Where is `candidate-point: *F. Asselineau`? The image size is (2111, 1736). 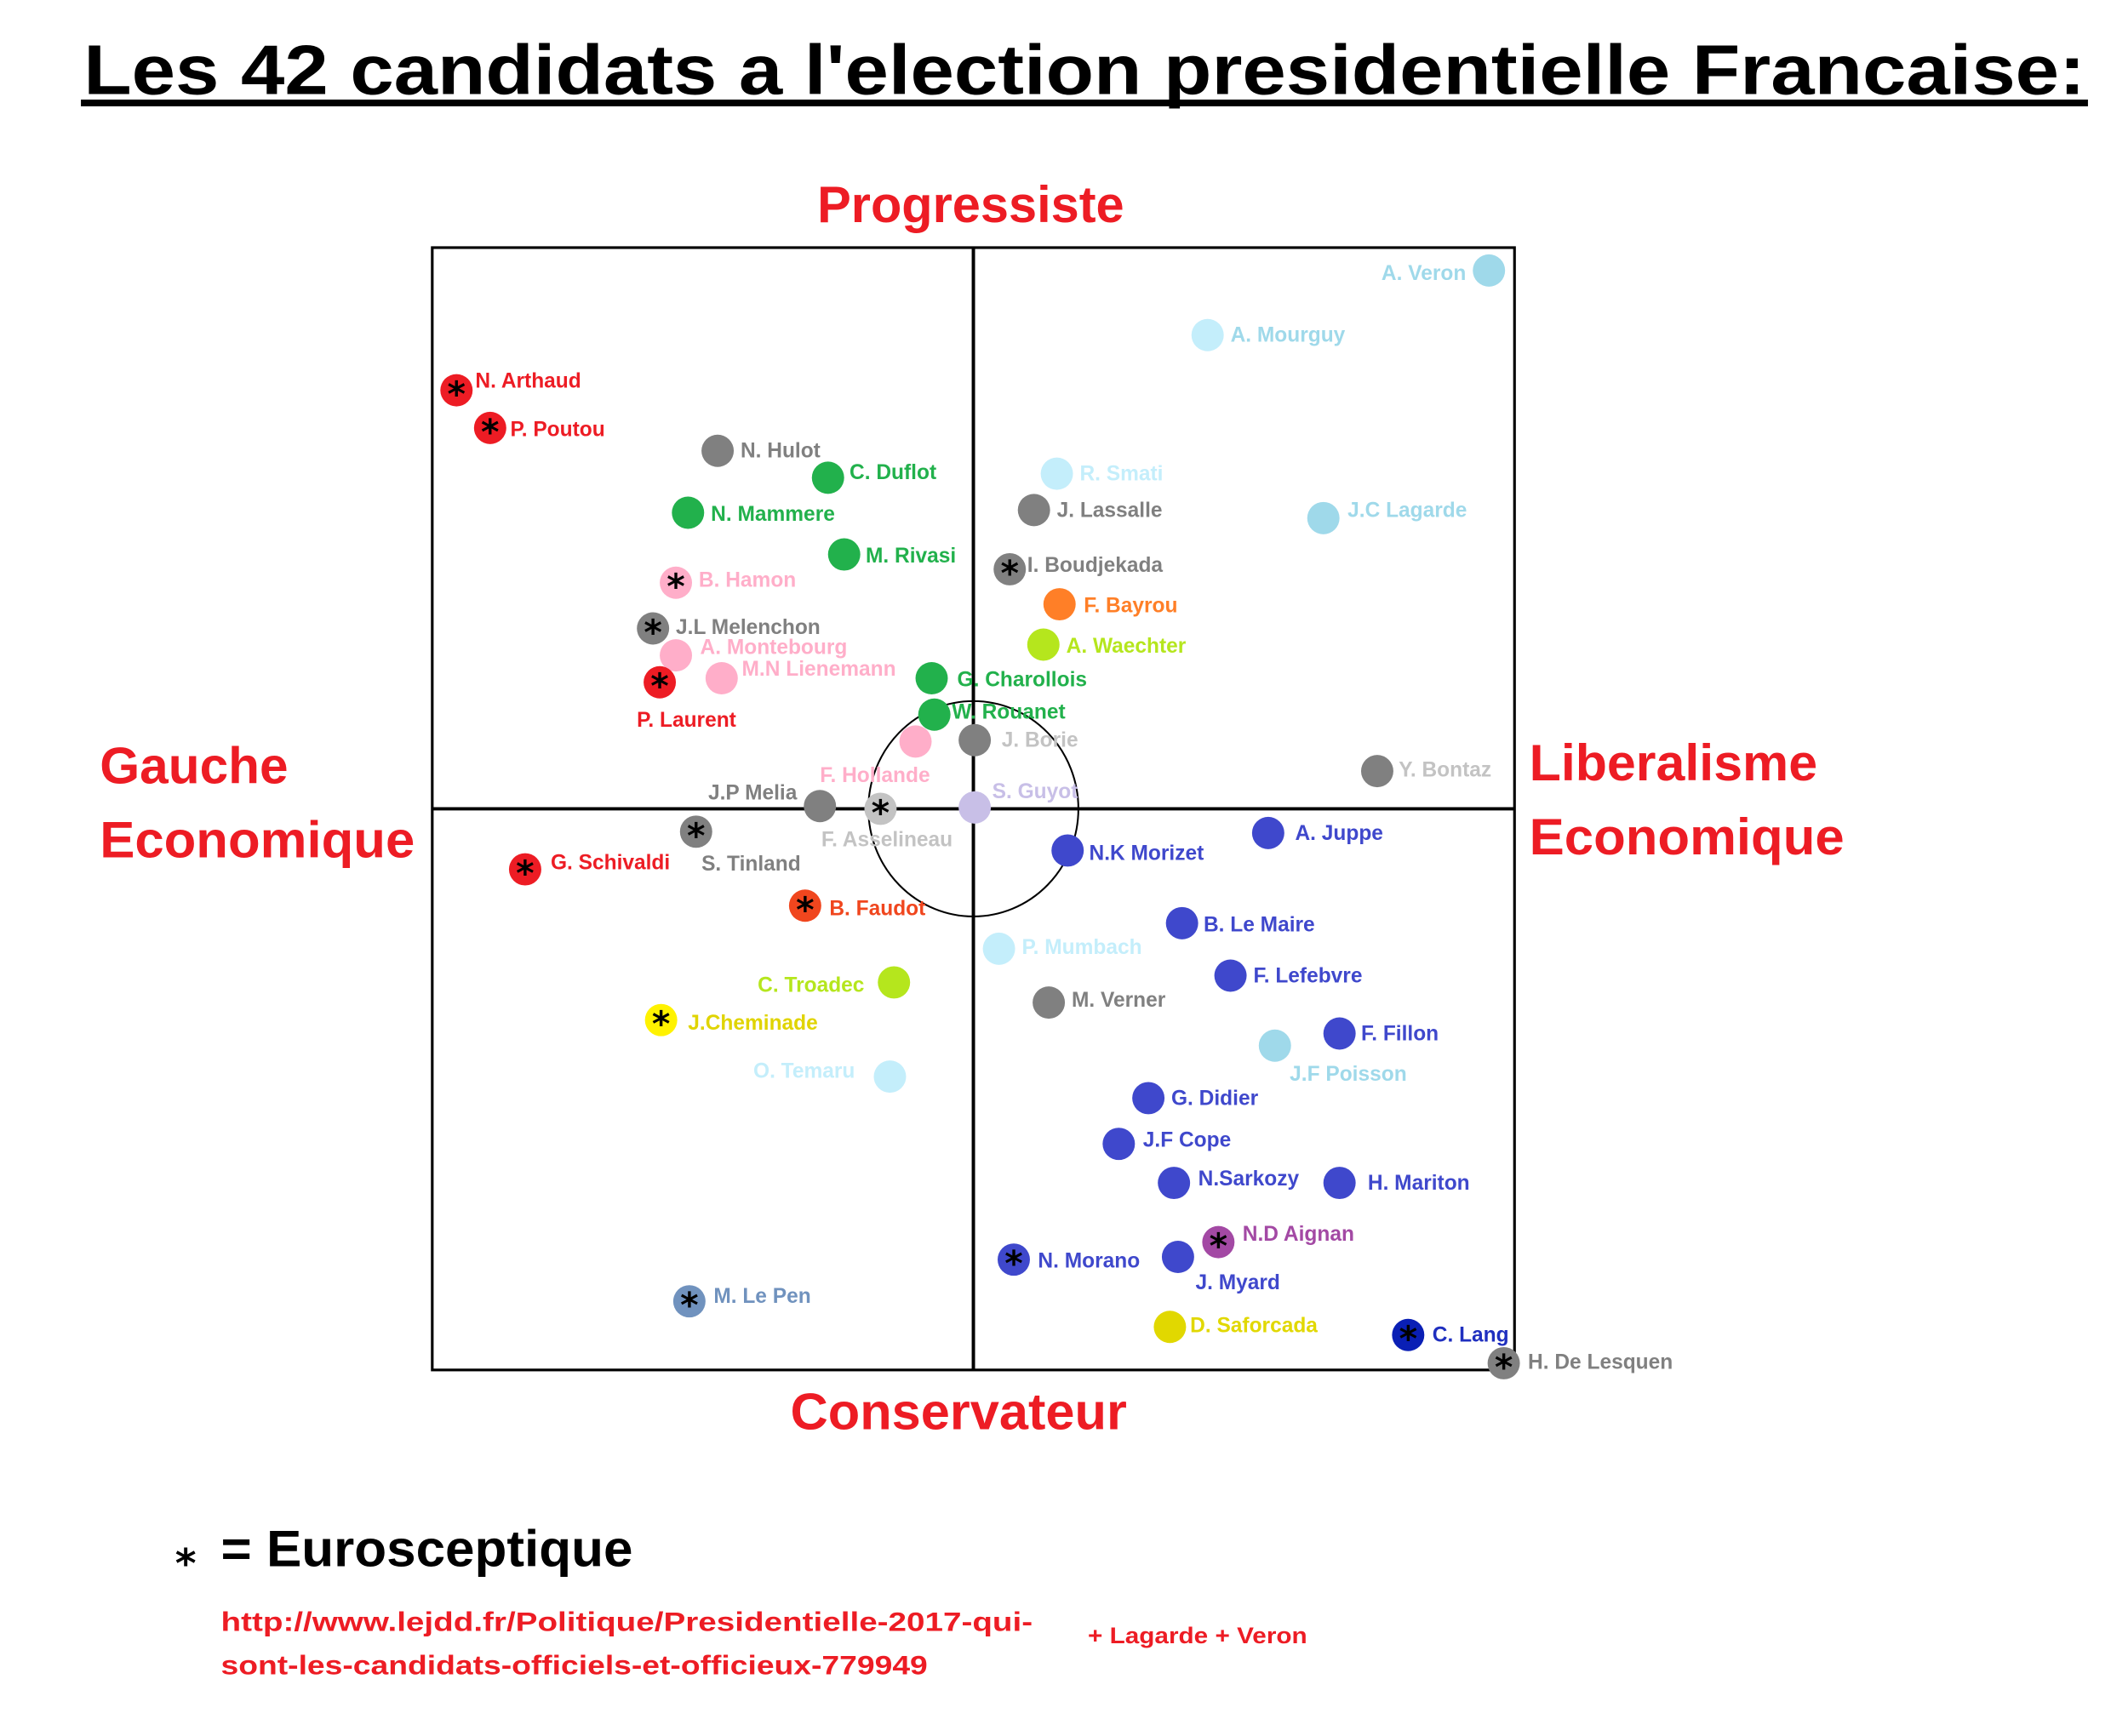 candidate-point: *F. Asselineau is located at coordinates (887, 821).